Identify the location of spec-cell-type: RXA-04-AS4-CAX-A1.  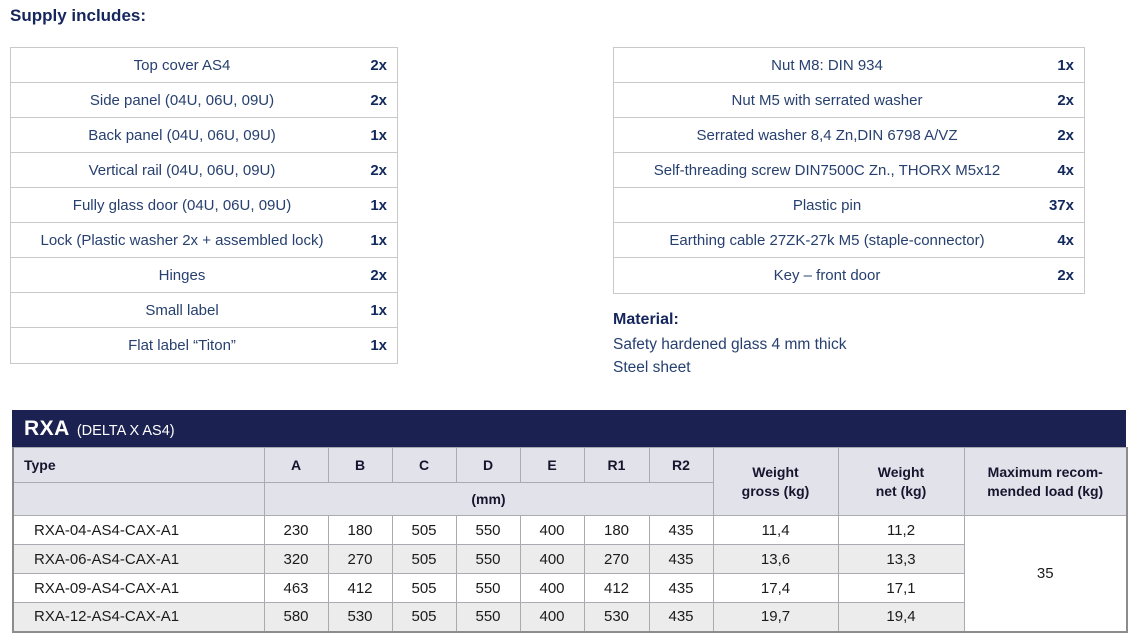
(138, 530).